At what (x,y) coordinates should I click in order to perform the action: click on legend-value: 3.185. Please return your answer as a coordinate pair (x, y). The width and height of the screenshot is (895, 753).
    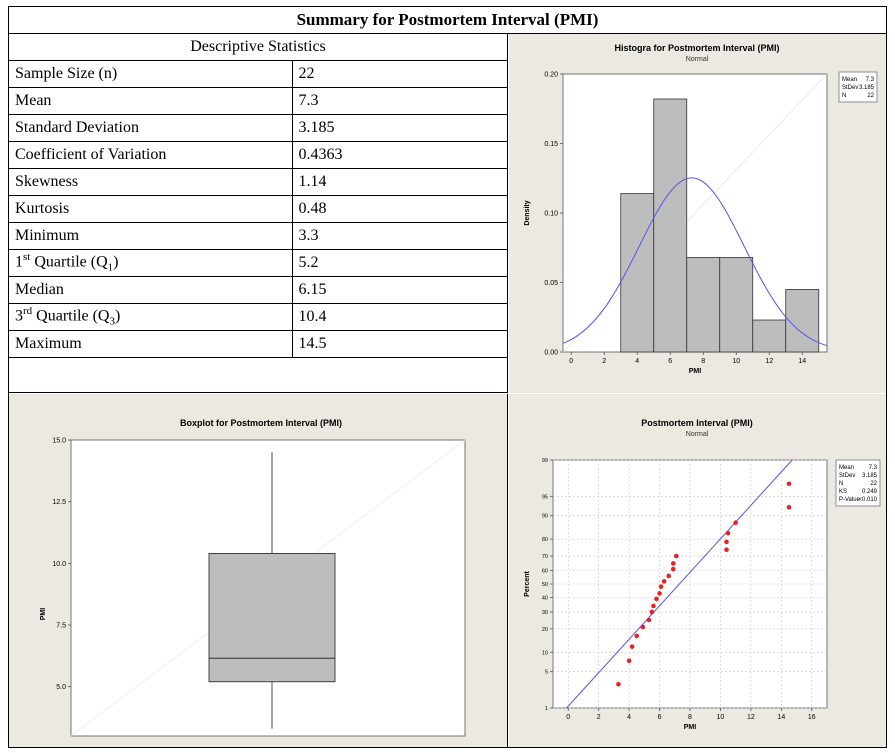
    Looking at the image, I should click on (867, 88).